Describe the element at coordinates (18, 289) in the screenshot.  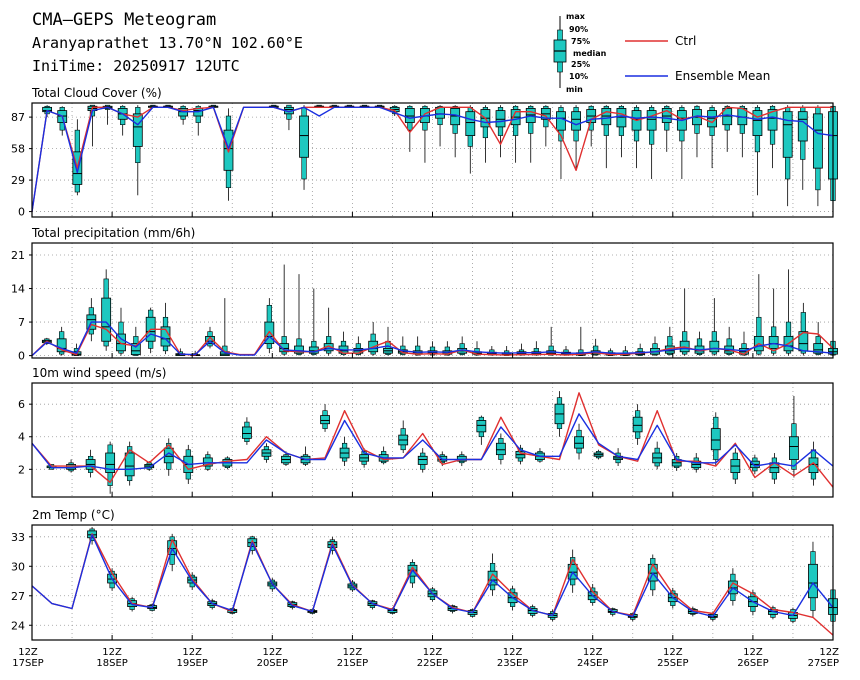
I see `y-tick-label: 14` at that location.